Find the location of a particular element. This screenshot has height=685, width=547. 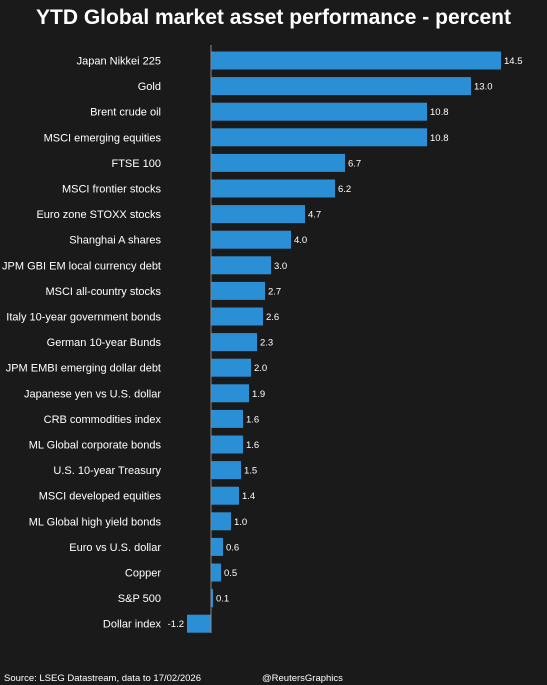

value-label: 4.0 is located at coordinates (300, 240).